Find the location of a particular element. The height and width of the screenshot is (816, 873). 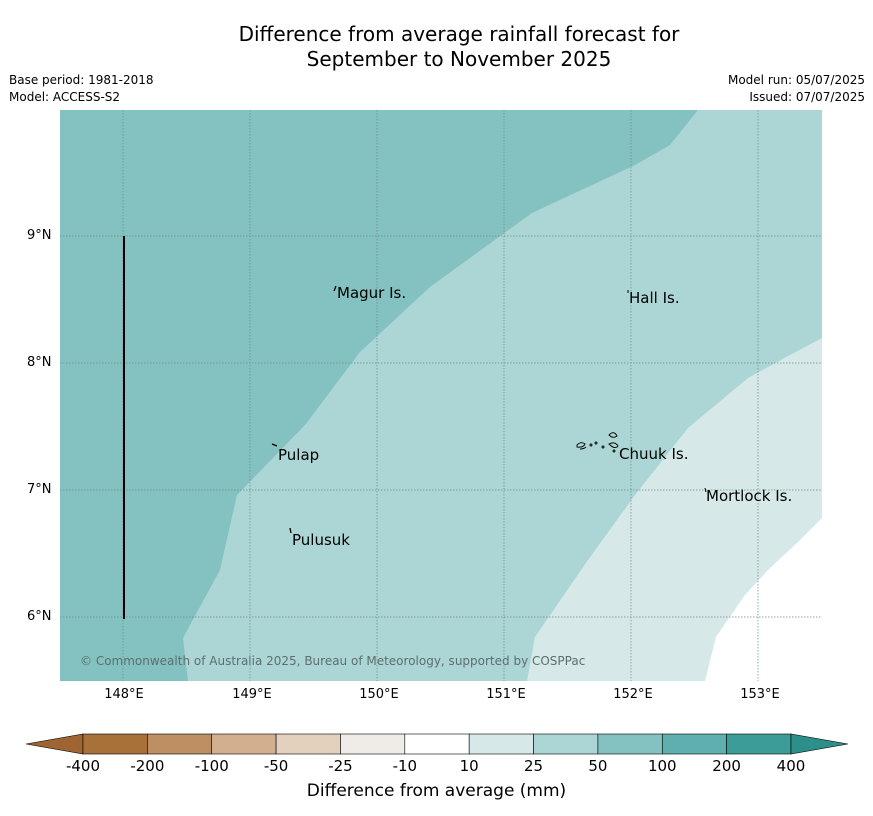

place-magur: Magur Is. is located at coordinates (372, 293).